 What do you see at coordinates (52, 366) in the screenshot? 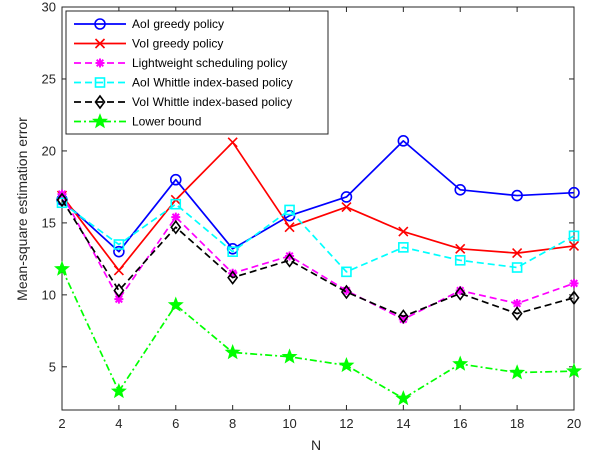
I see `y-tick-label: 5` at bounding box center [52, 366].